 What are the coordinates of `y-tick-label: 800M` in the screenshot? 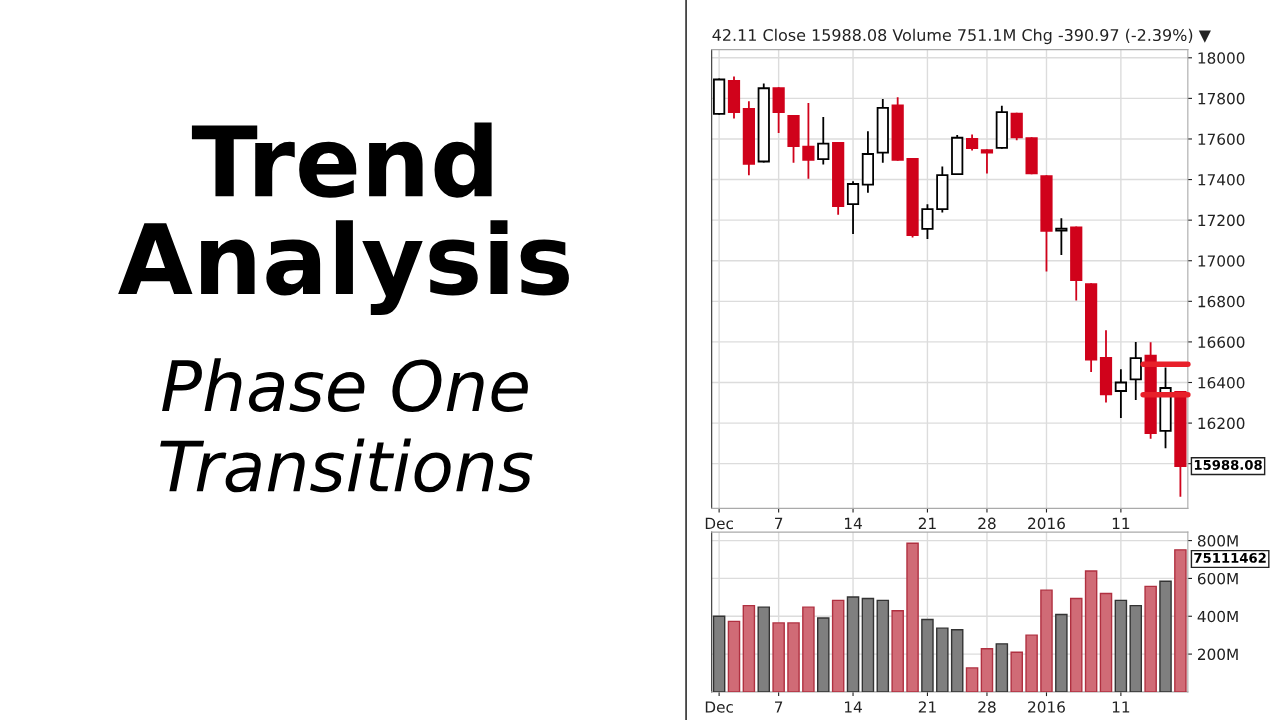 It's located at (1217, 541).